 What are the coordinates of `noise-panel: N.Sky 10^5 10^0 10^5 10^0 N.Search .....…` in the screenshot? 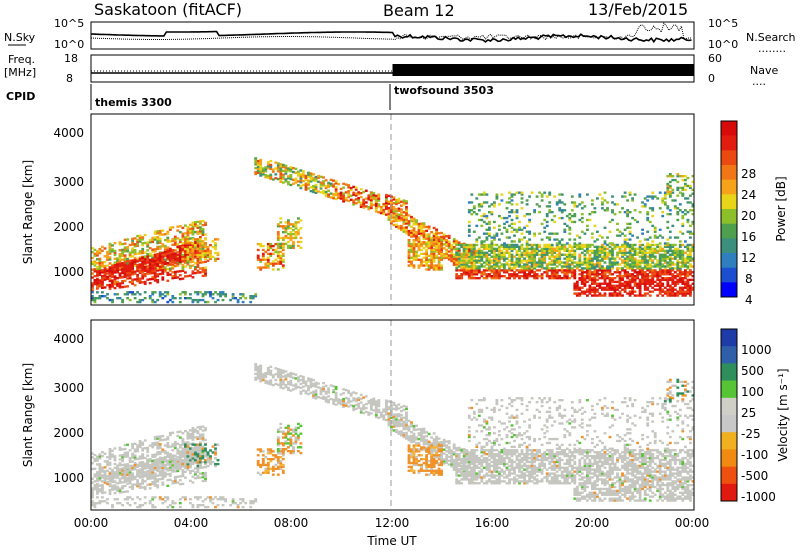 It's located at (400, 36).